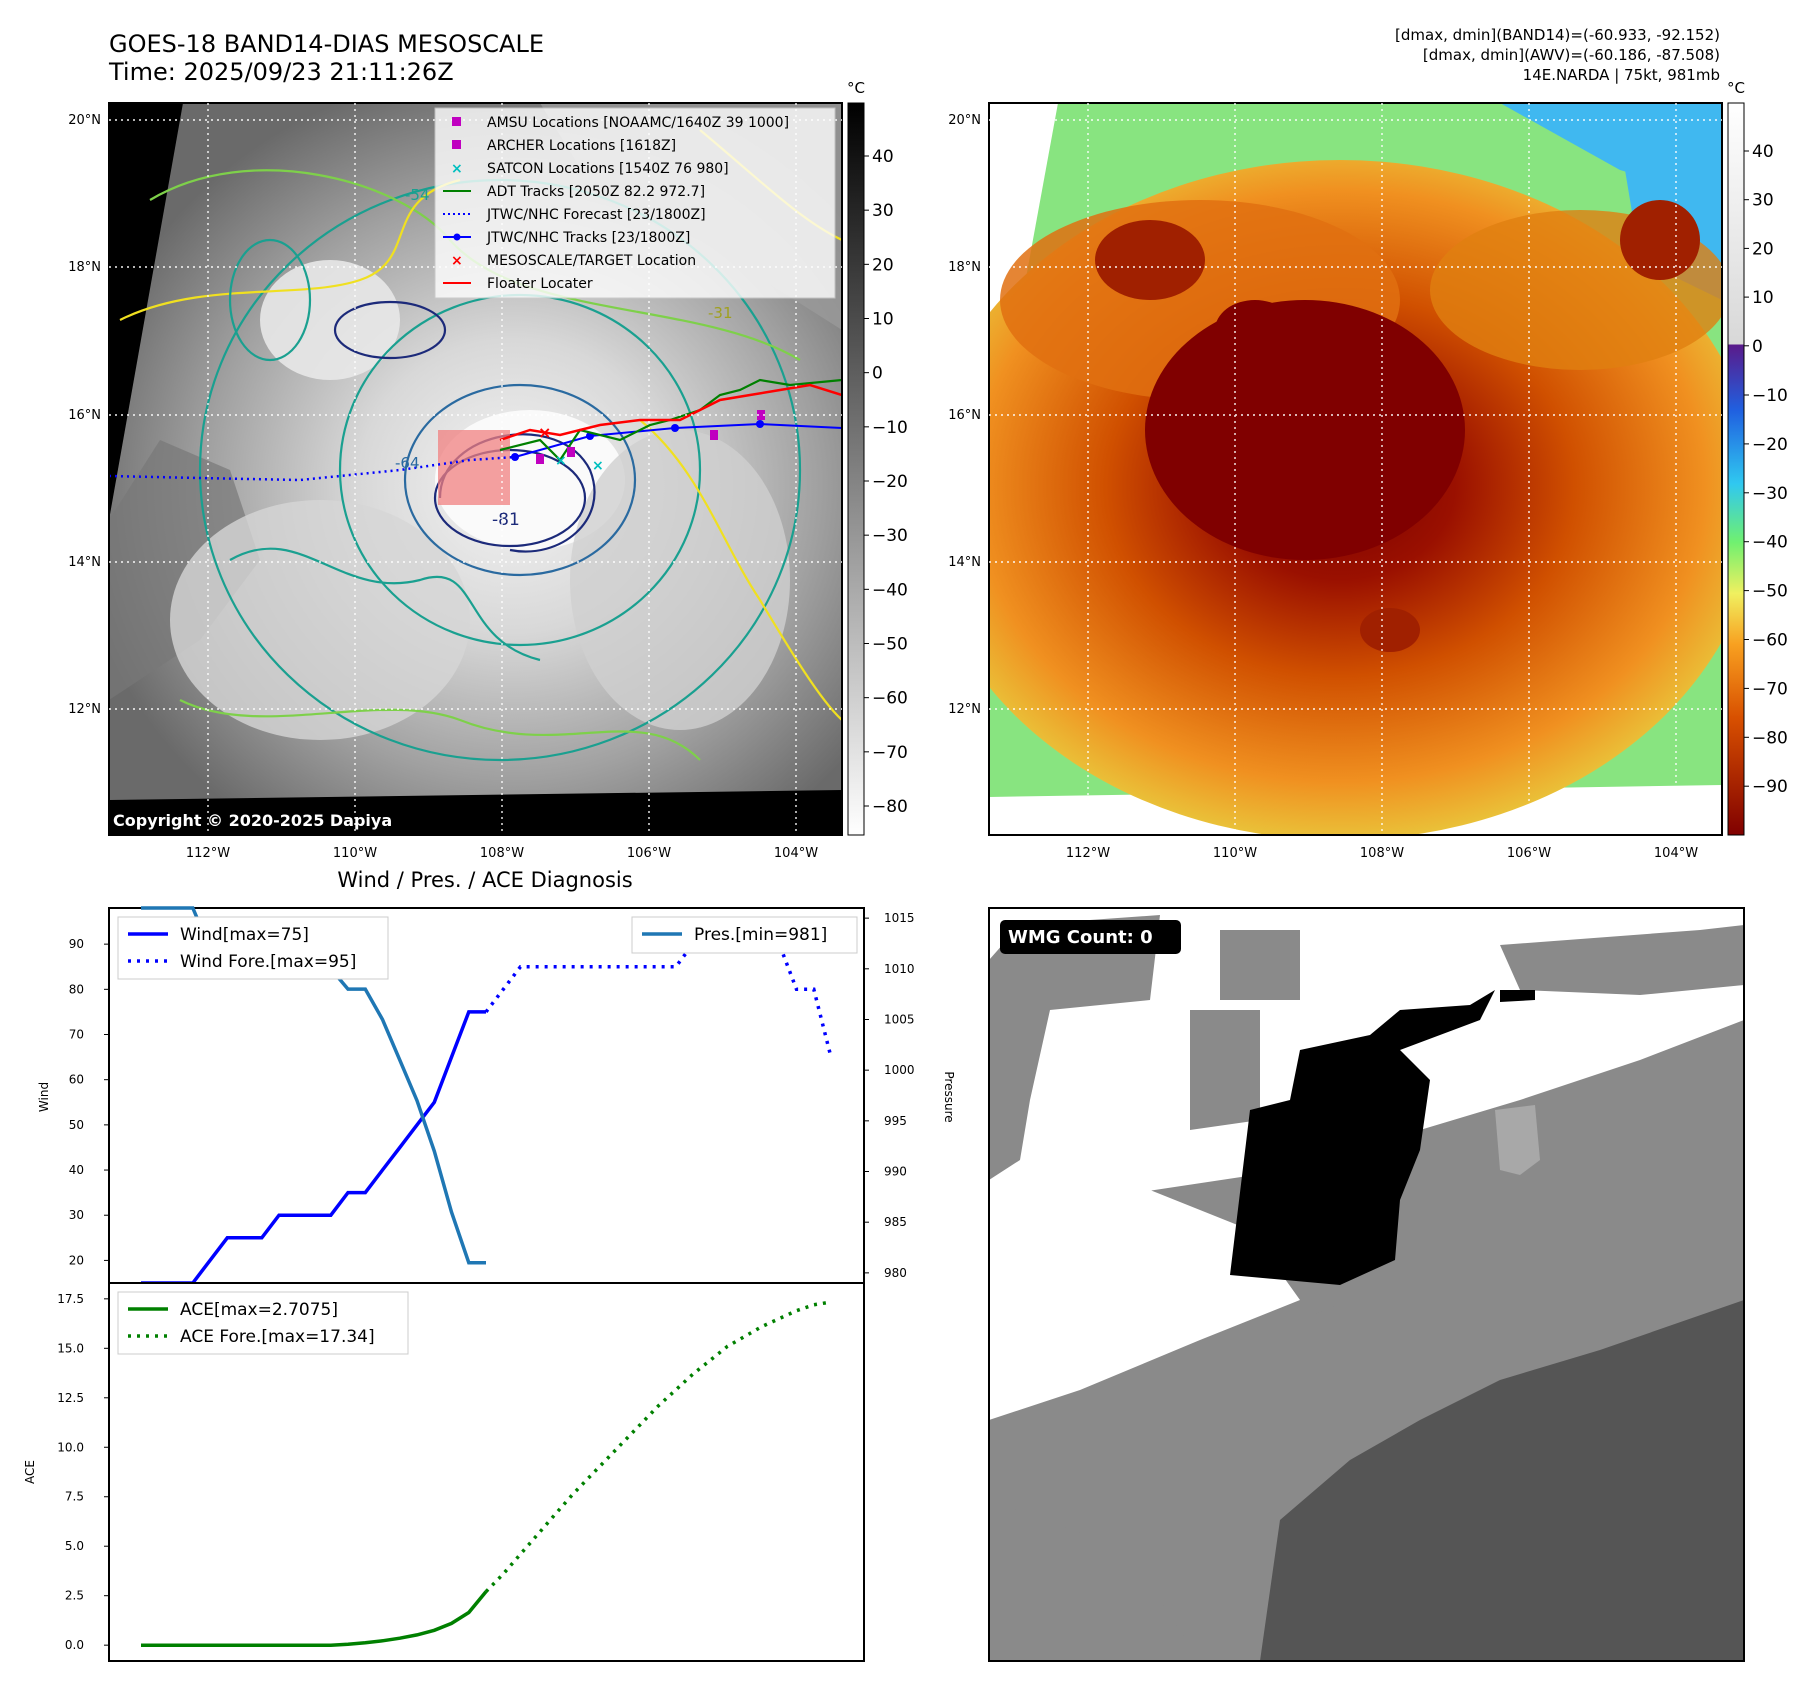  I want to click on wind-legend: Wind[max=75] Wind Fore.[max=95], so click(253, 948).